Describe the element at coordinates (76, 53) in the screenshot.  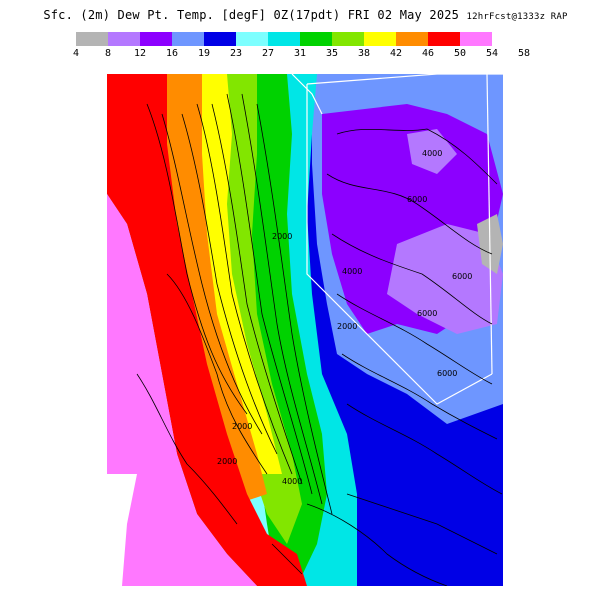
I see `legend-tick-label: 4` at that location.